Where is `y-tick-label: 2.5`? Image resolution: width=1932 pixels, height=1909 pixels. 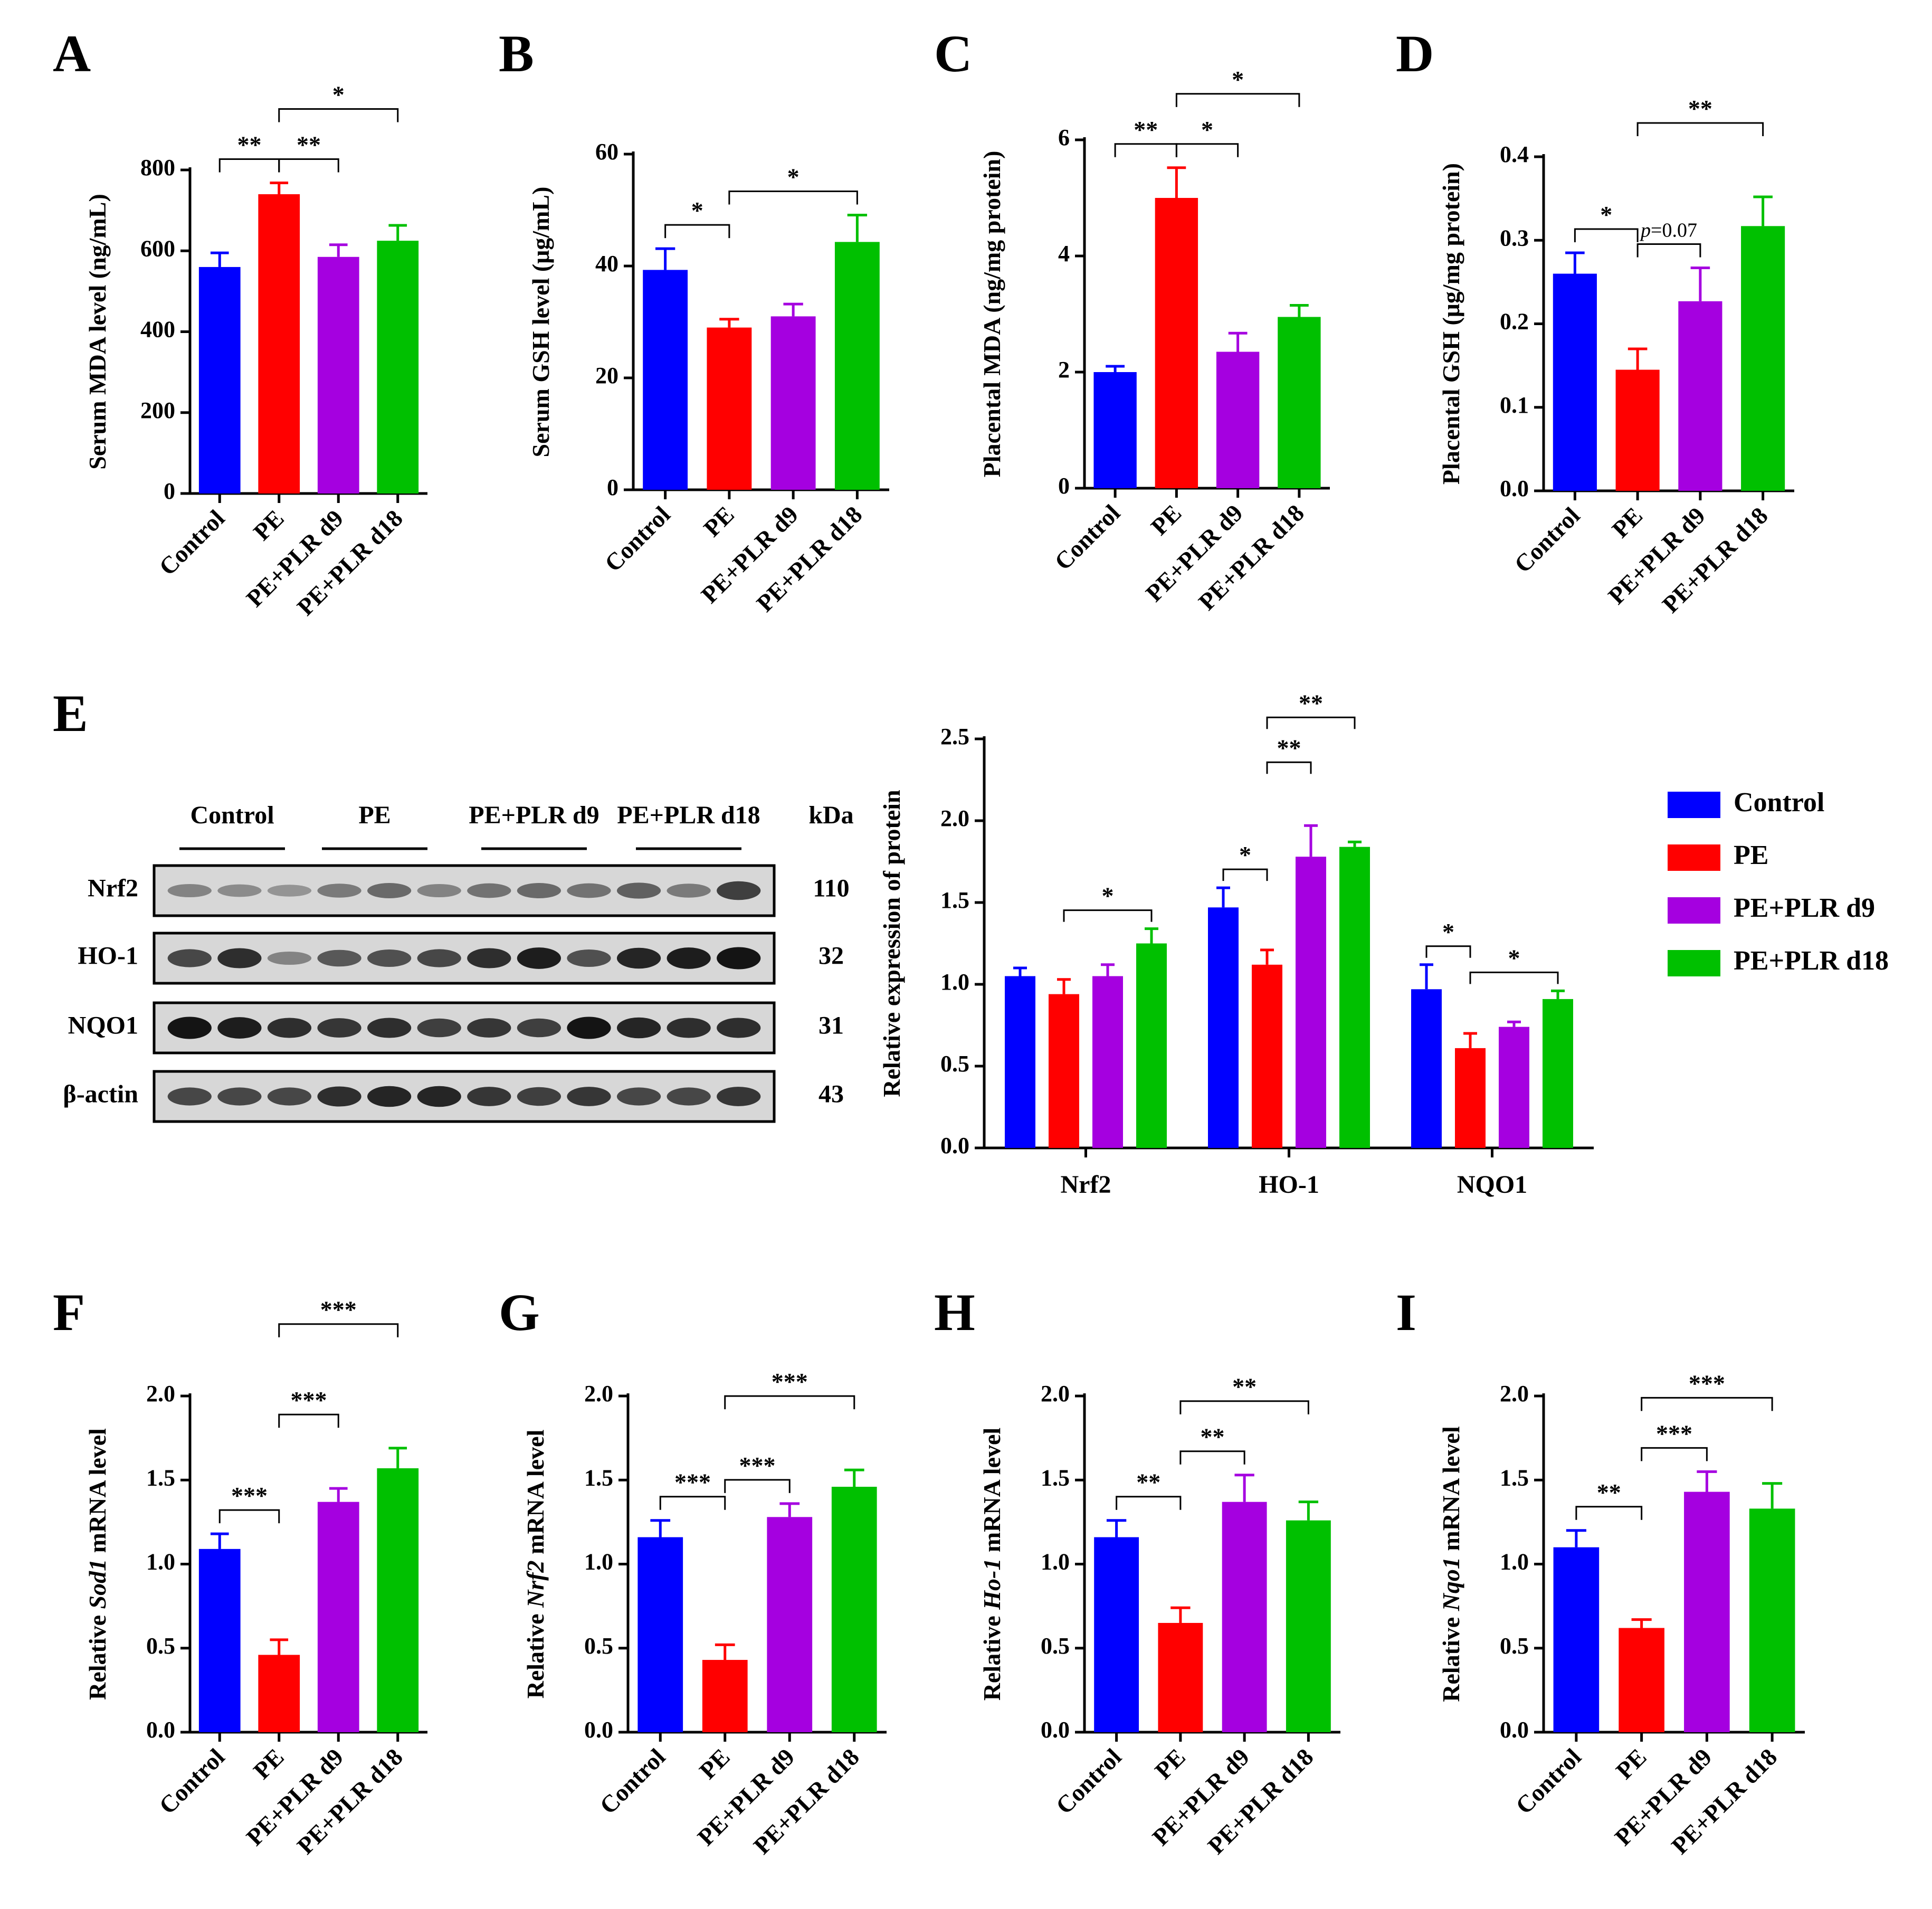
y-tick-label: 2.5 is located at coordinates (954, 736).